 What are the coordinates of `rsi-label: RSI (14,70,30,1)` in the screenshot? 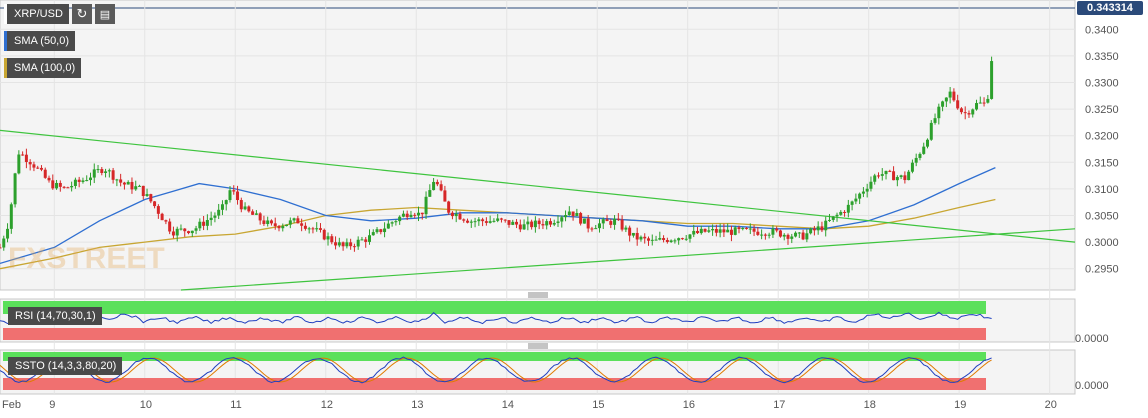 It's located at (55, 316).